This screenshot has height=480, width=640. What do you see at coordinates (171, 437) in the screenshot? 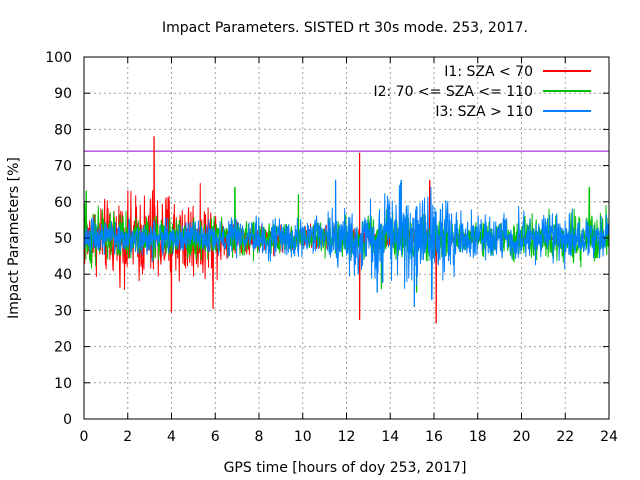
I see `x-tick-label: 4` at bounding box center [171, 437].